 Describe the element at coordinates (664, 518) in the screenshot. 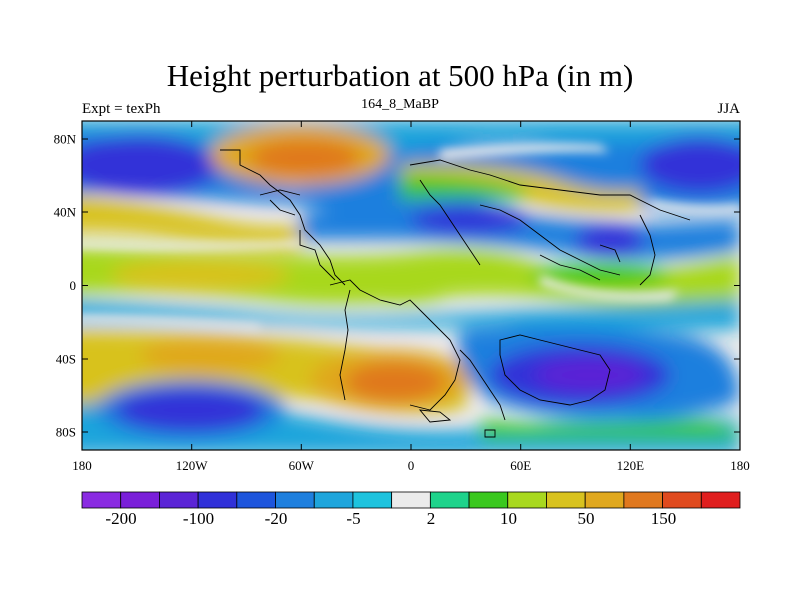

I see `colorbar-label: 150` at that location.